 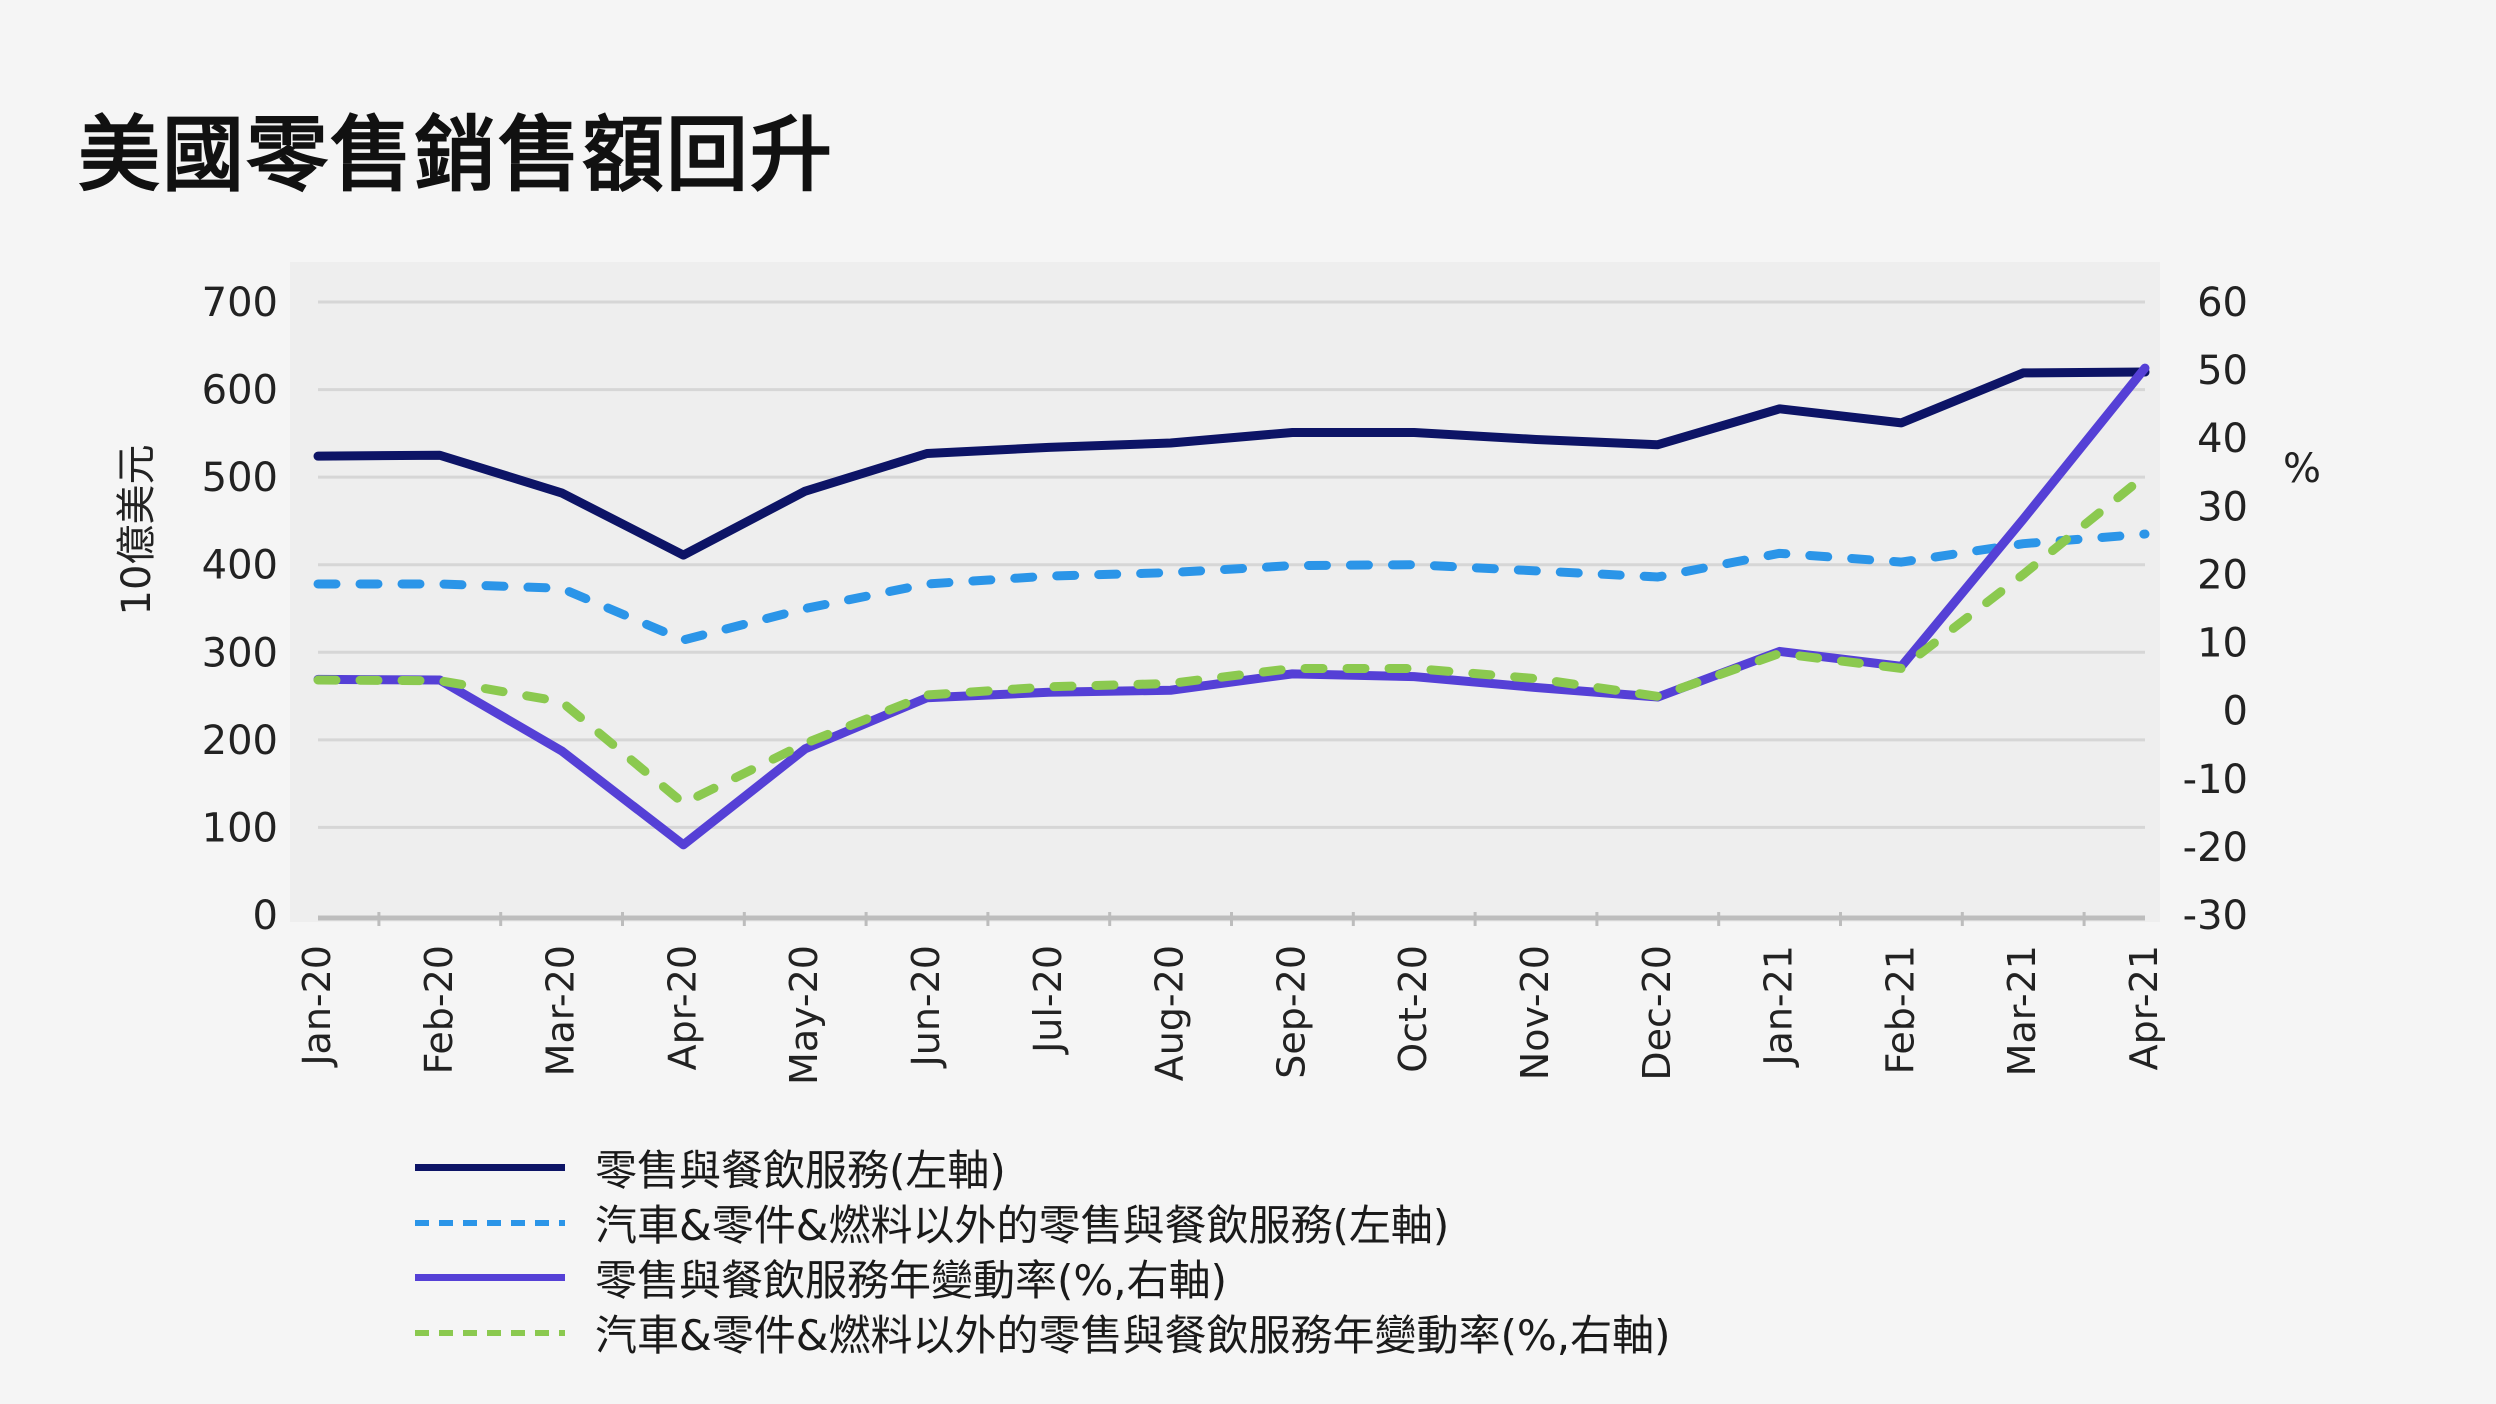 What do you see at coordinates (1133, 1335) in the screenshot?
I see `legend-label: 汽車&零件&燃料以外的零售與餐飲服務年變動率(%,右軸)` at bounding box center [1133, 1335].